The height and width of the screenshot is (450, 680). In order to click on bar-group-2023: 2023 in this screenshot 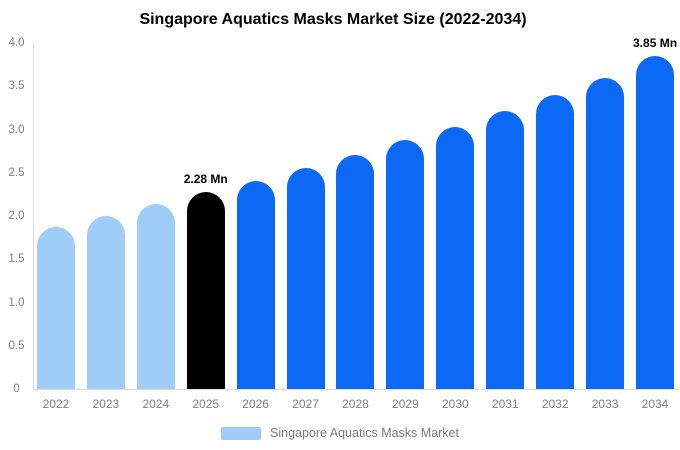, I will do `click(106, 227)`.